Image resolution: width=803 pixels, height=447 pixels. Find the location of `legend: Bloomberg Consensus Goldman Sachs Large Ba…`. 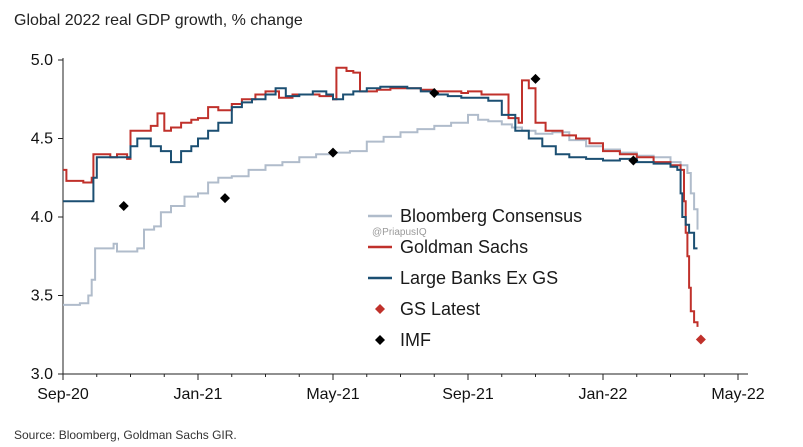

legend: Bloomberg Consensus Goldman Sachs Large Ba… is located at coordinates (475, 278).